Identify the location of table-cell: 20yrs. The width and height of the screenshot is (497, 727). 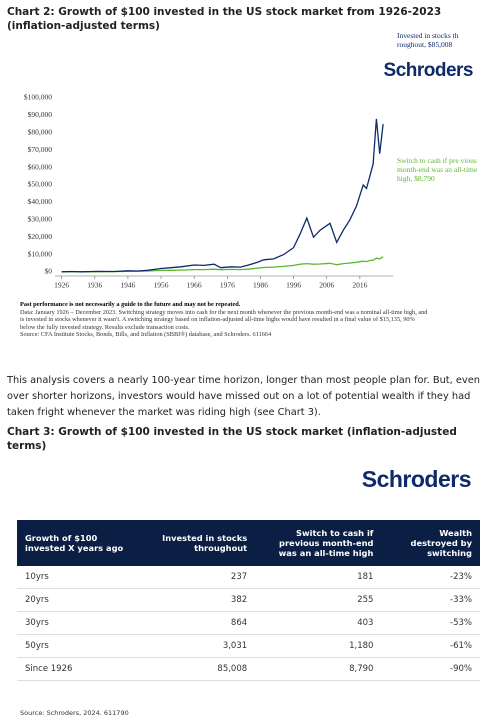
(82, 600).